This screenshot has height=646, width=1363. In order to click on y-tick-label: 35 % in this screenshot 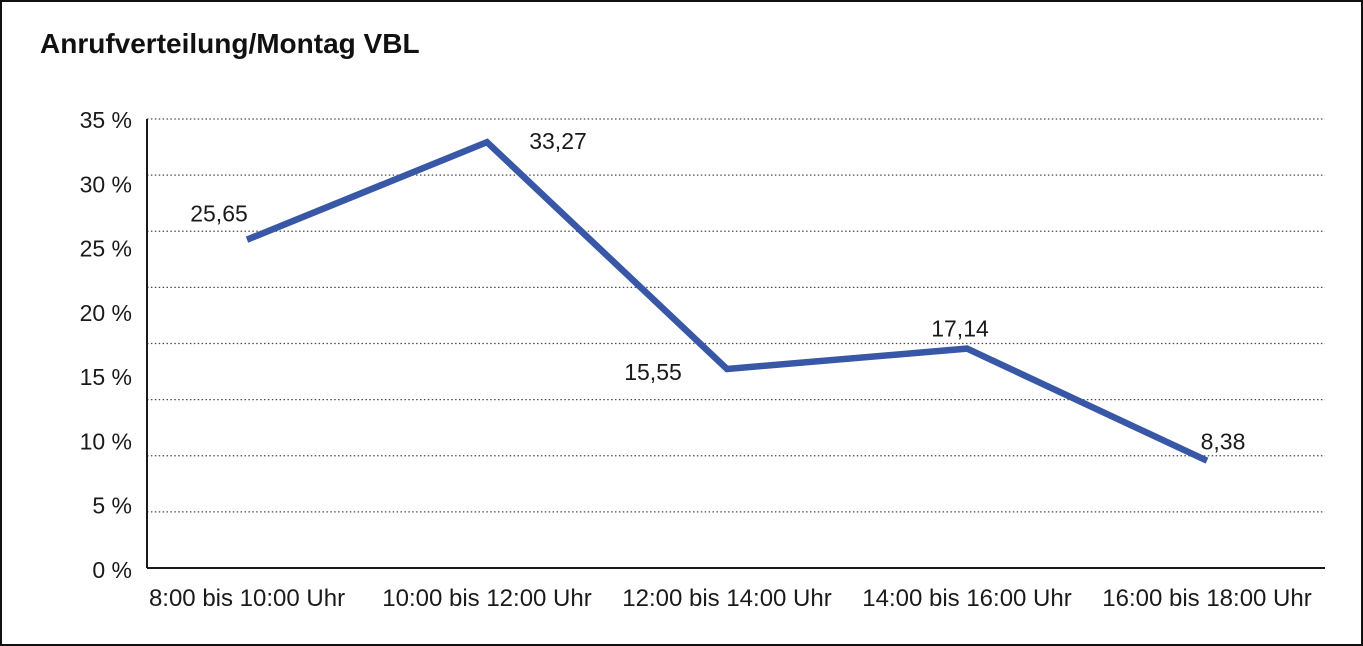, I will do `click(106, 120)`.